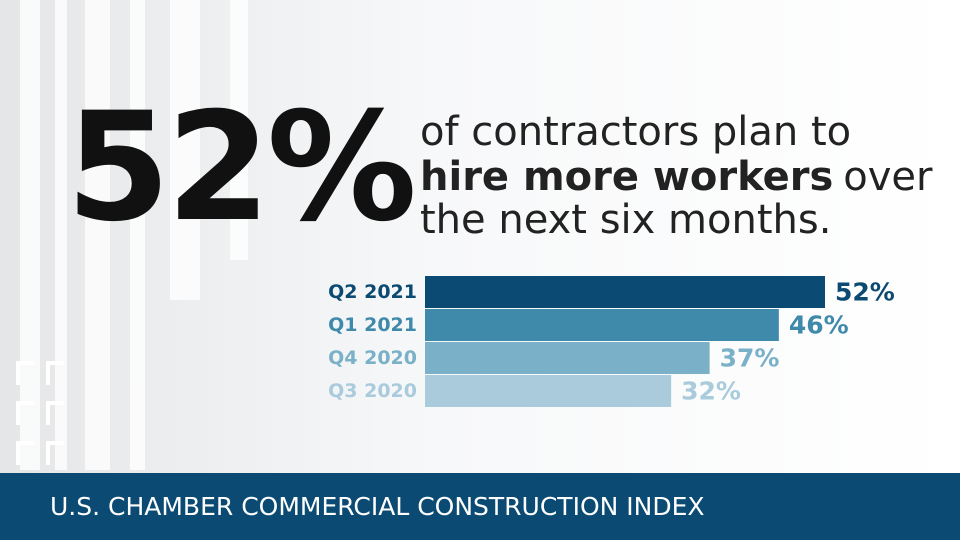 The height and width of the screenshot is (540, 960). Describe the element at coordinates (625, 220) in the screenshot. I see `statement-line: the next six months.` at that location.